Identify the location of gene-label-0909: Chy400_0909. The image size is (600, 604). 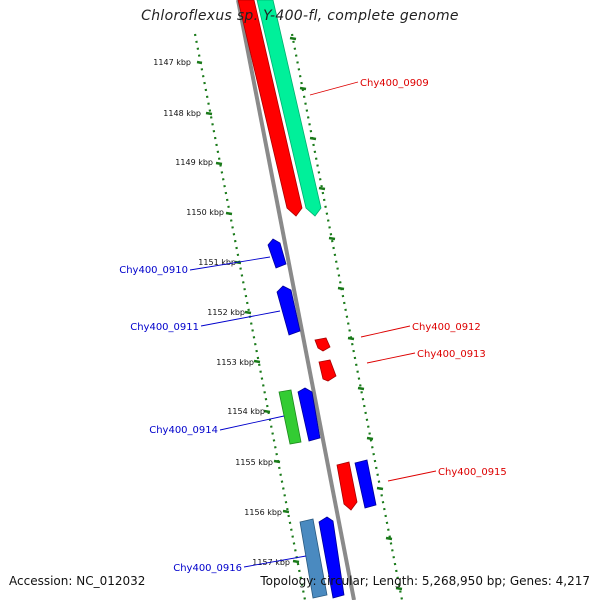
(394, 83).